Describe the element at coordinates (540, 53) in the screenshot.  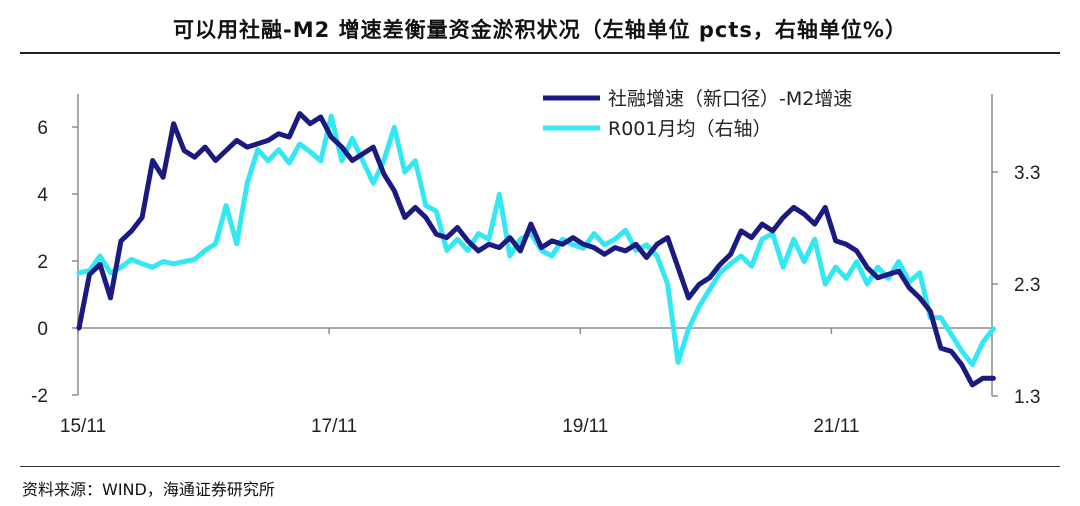
I see `title-divider` at that location.